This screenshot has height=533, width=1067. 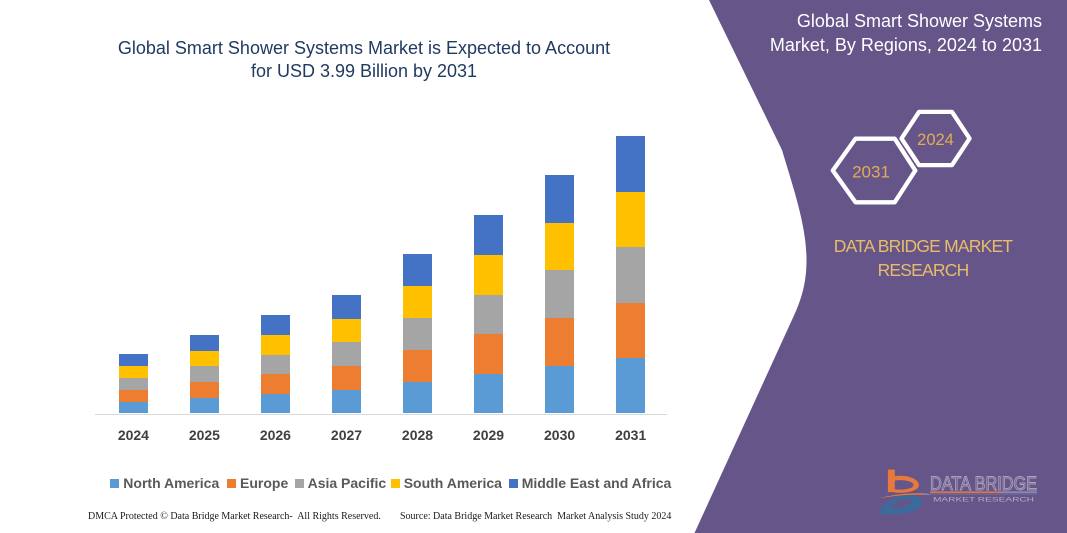 I want to click on svg-text: 2031, so click(x=871, y=172).